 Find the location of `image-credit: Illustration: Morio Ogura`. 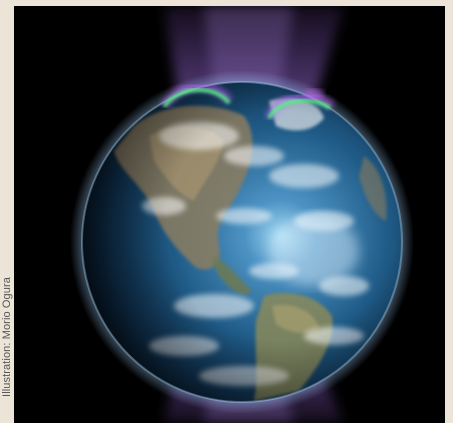

image-credit: Illustration: Morio Ogura is located at coordinates (7, 336).